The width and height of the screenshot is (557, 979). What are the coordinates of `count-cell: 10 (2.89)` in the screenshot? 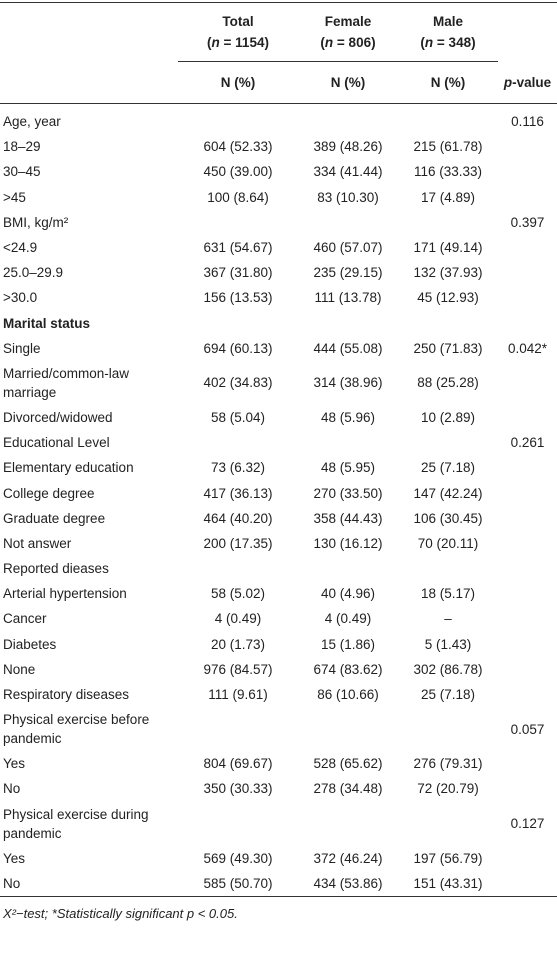 It's located at (448, 417).